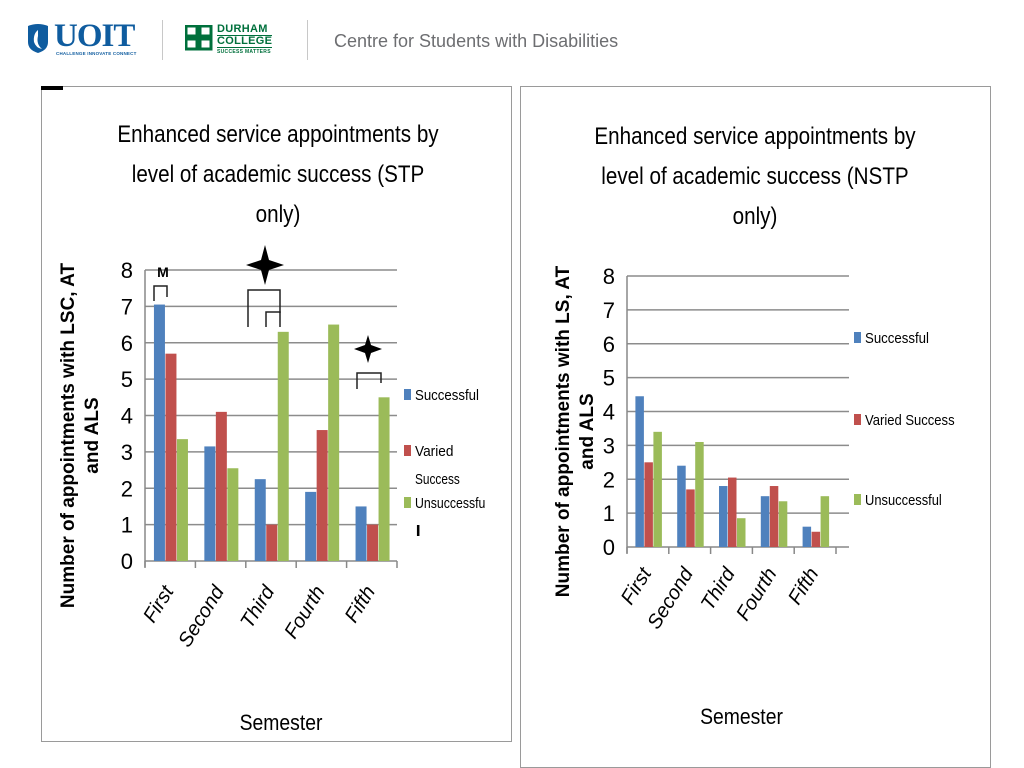 This screenshot has height=768, width=1024. I want to click on legend-label: Unsuccessful, so click(903, 500).